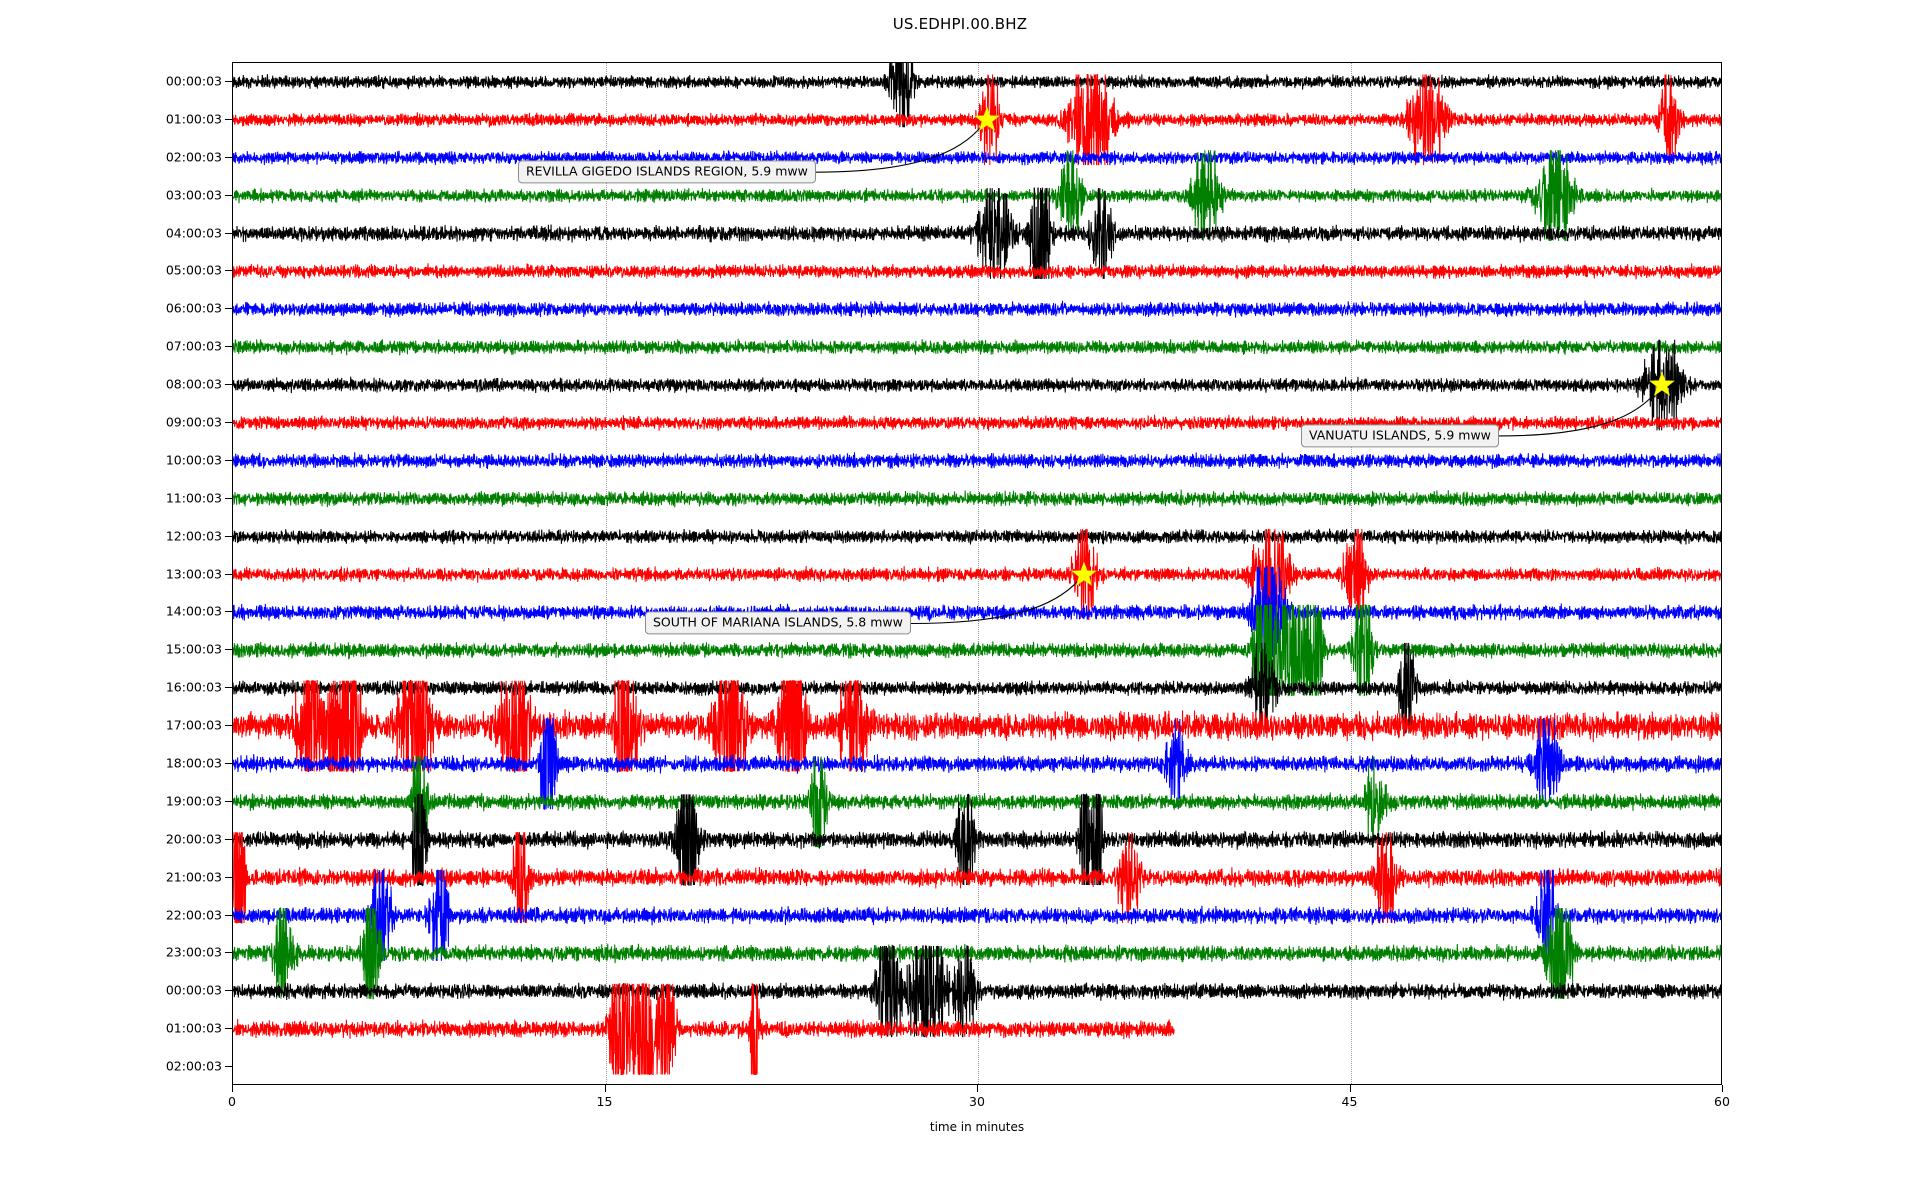  I want to click on y-axis-tick-label: 06:00:03, so click(193, 308).